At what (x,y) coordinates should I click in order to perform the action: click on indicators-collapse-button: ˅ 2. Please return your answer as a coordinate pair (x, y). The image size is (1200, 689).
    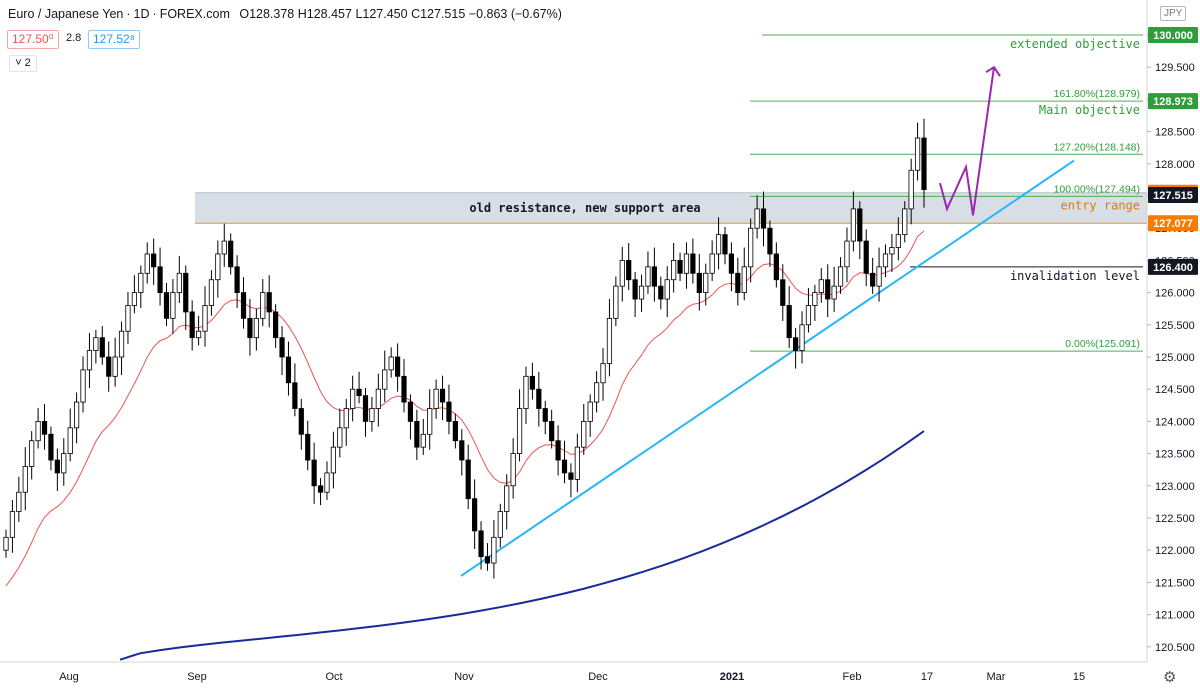
    Looking at the image, I should click on (23, 63).